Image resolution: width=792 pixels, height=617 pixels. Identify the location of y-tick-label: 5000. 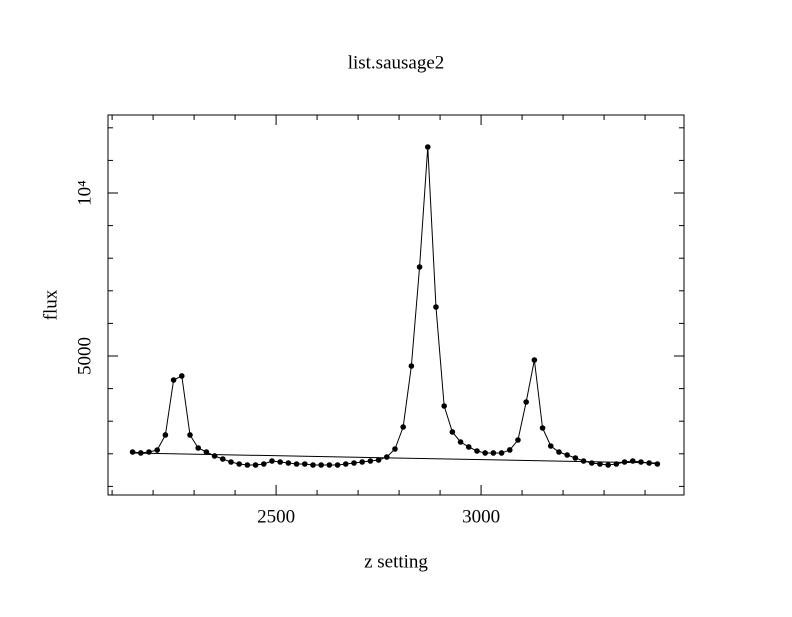
(84, 356).